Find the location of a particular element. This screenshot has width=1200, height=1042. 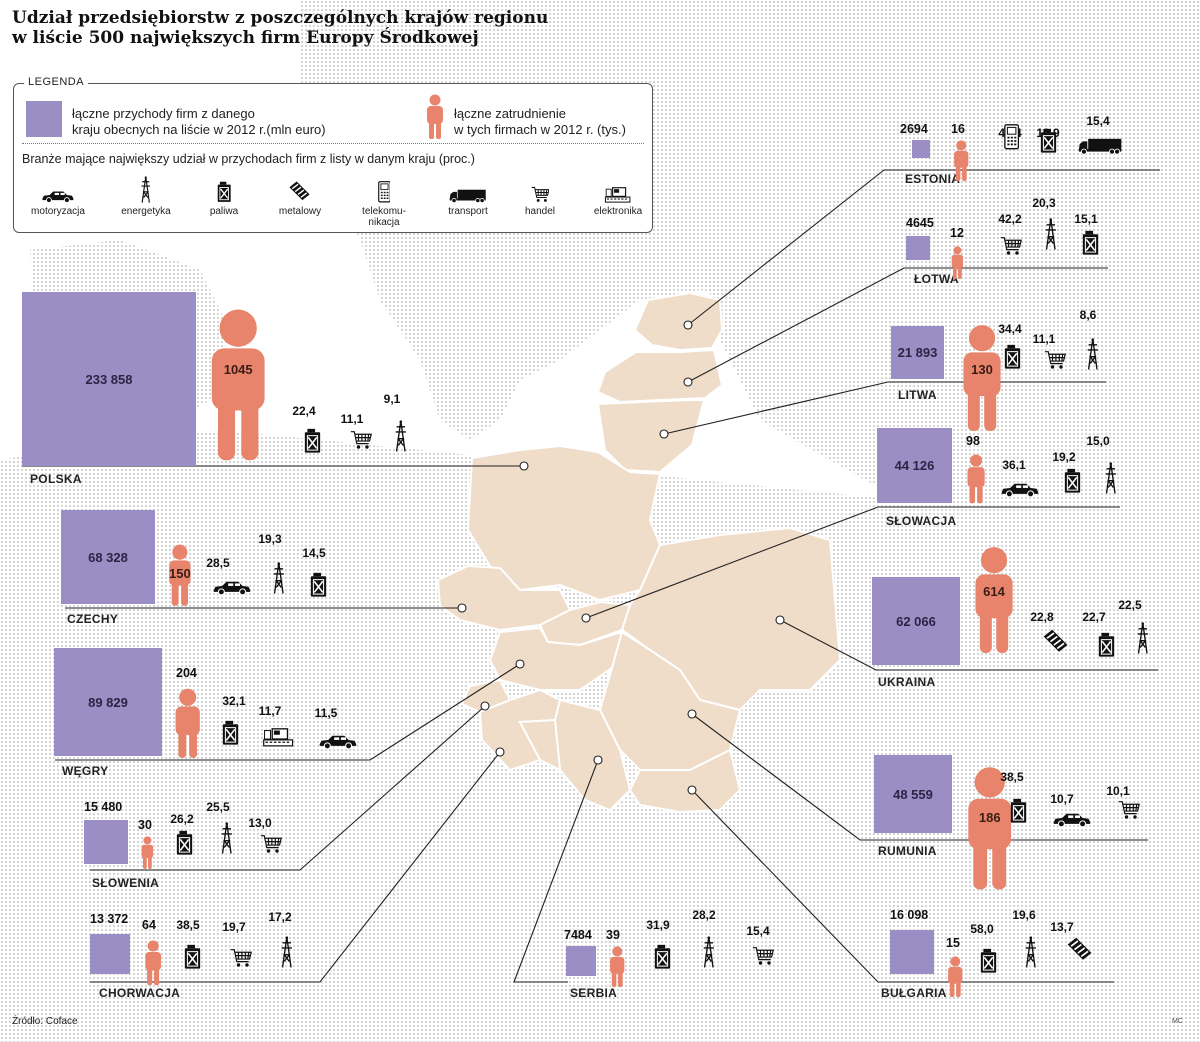

legend-item-label: motoryzacja is located at coordinates (58, 211).